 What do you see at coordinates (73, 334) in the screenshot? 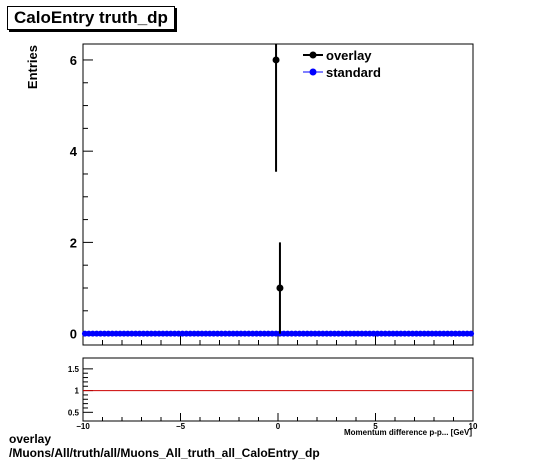
I see `y-tick-label: 0` at bounding box center [73, 334].